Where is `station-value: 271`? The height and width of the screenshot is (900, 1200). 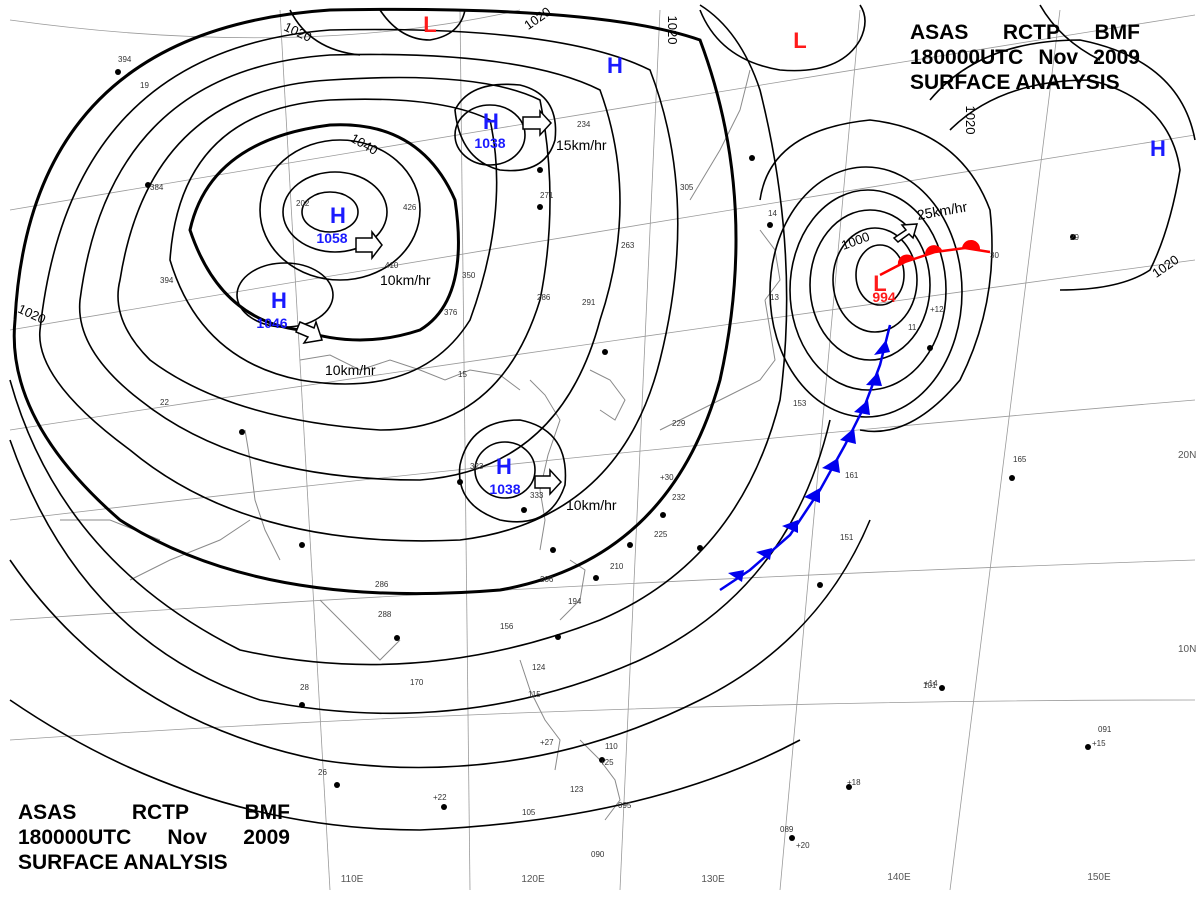 station-value: 271 is located at coordinates (547, 195).